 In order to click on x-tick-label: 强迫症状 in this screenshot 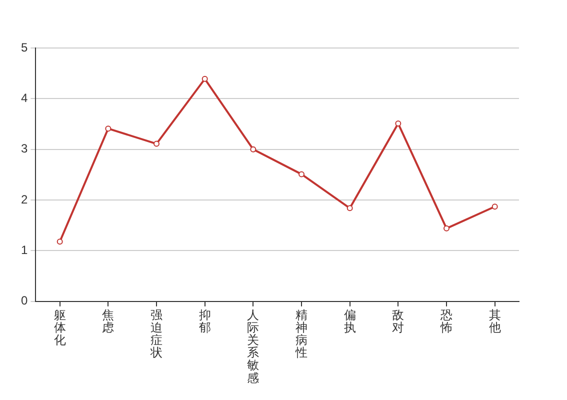, I will do `click(156, 334)`.